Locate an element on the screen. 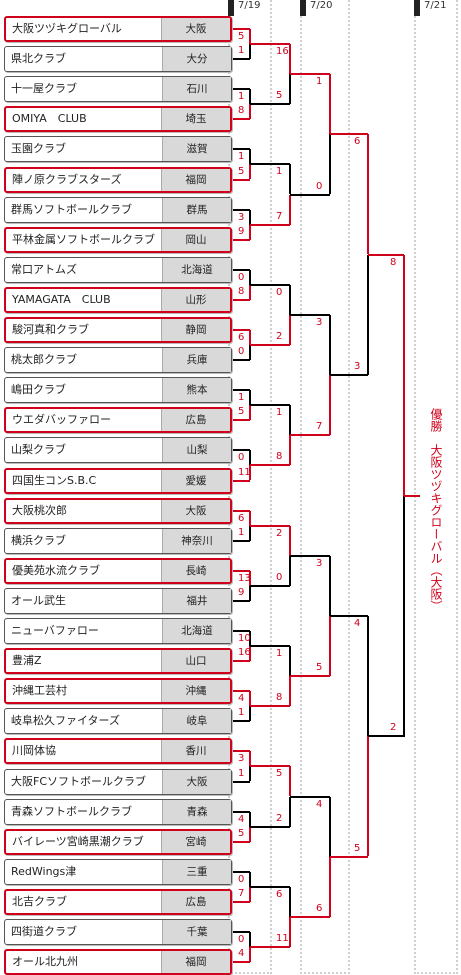  team-entry: オール武生 福井 is located at coordinates (118, 601).